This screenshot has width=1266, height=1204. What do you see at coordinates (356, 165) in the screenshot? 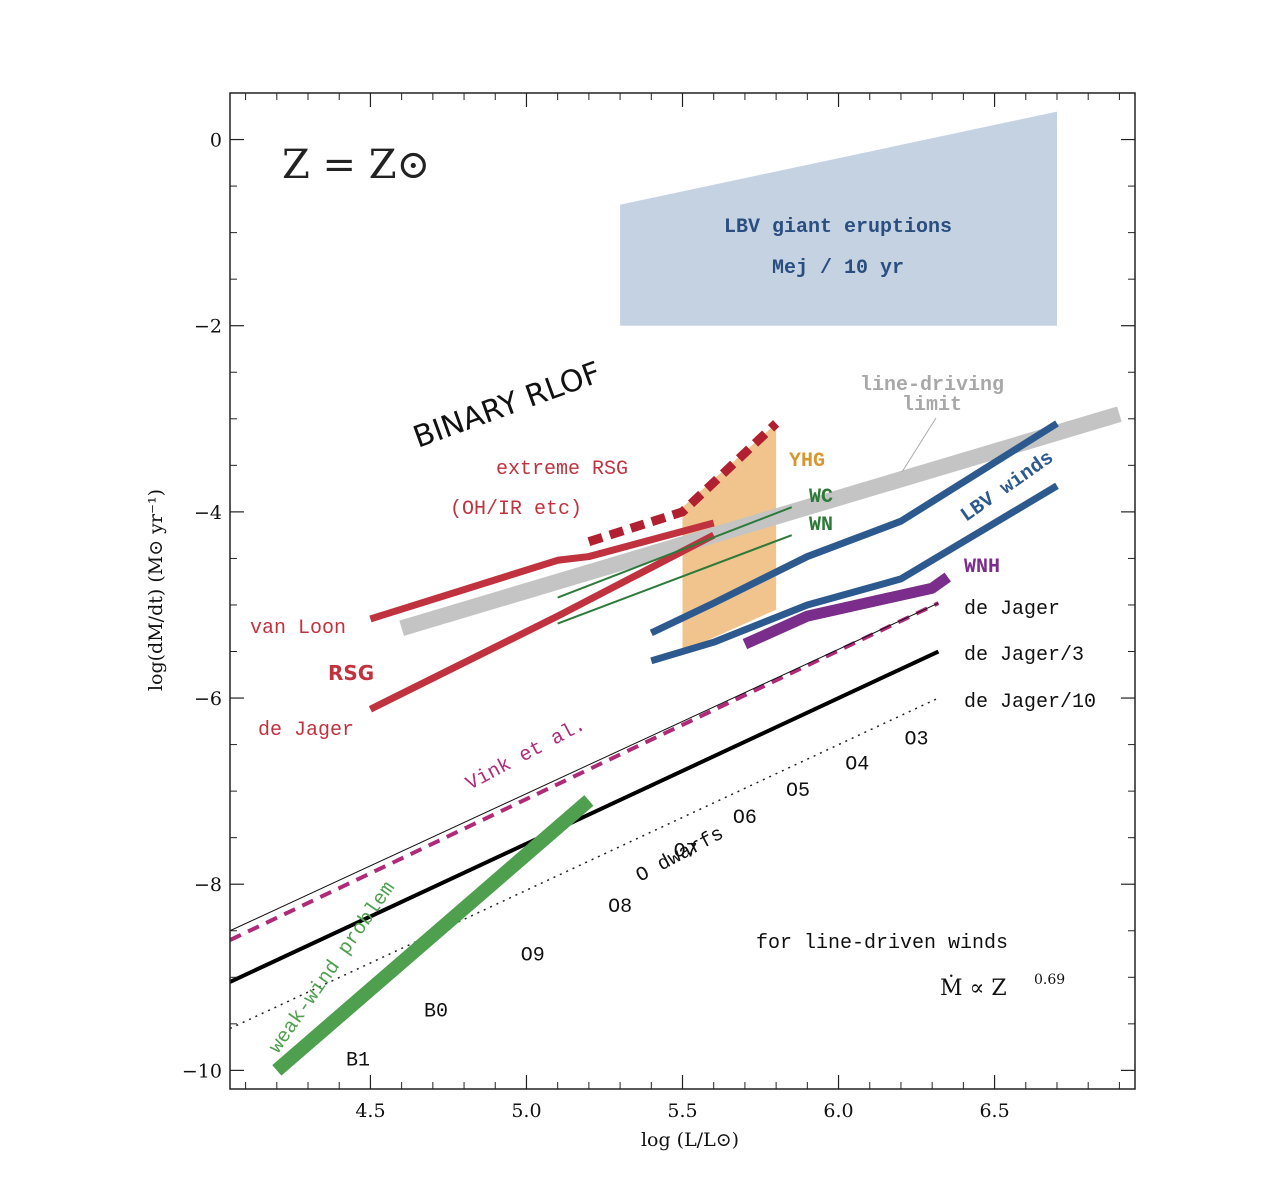
I see `metallicity-label: Z = Z⊙` at bounding box center [356, 165].